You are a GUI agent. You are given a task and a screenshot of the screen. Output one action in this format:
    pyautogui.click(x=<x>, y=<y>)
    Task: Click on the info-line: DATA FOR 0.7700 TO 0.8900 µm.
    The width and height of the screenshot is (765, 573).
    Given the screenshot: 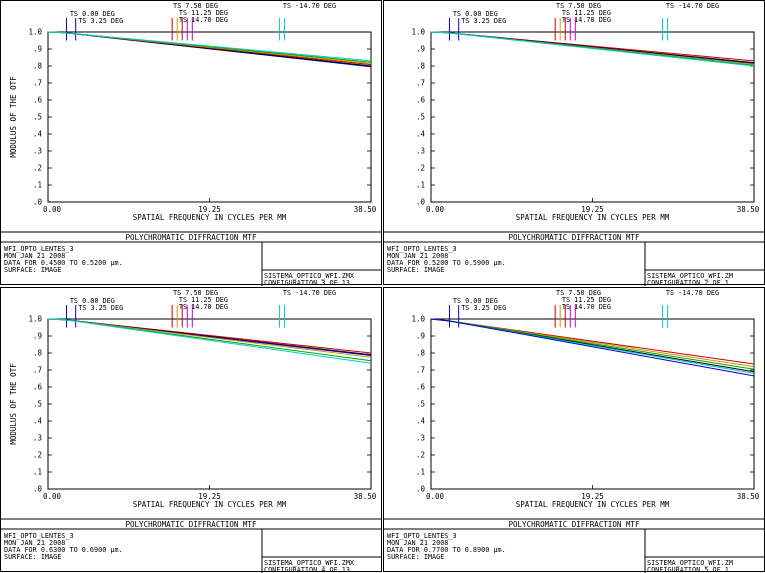 What is the action you would take?
    pyautogui.click(x=446, y=550)
    